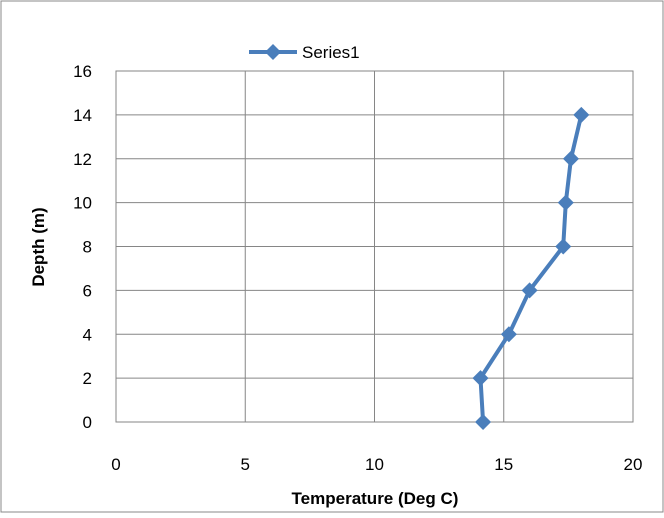 Image resolution: width=664 pixels, height=518 pixels. Describe the element at coordinates (374, 464) in the screenshot. I see `x-tick-label: 10` at that location.